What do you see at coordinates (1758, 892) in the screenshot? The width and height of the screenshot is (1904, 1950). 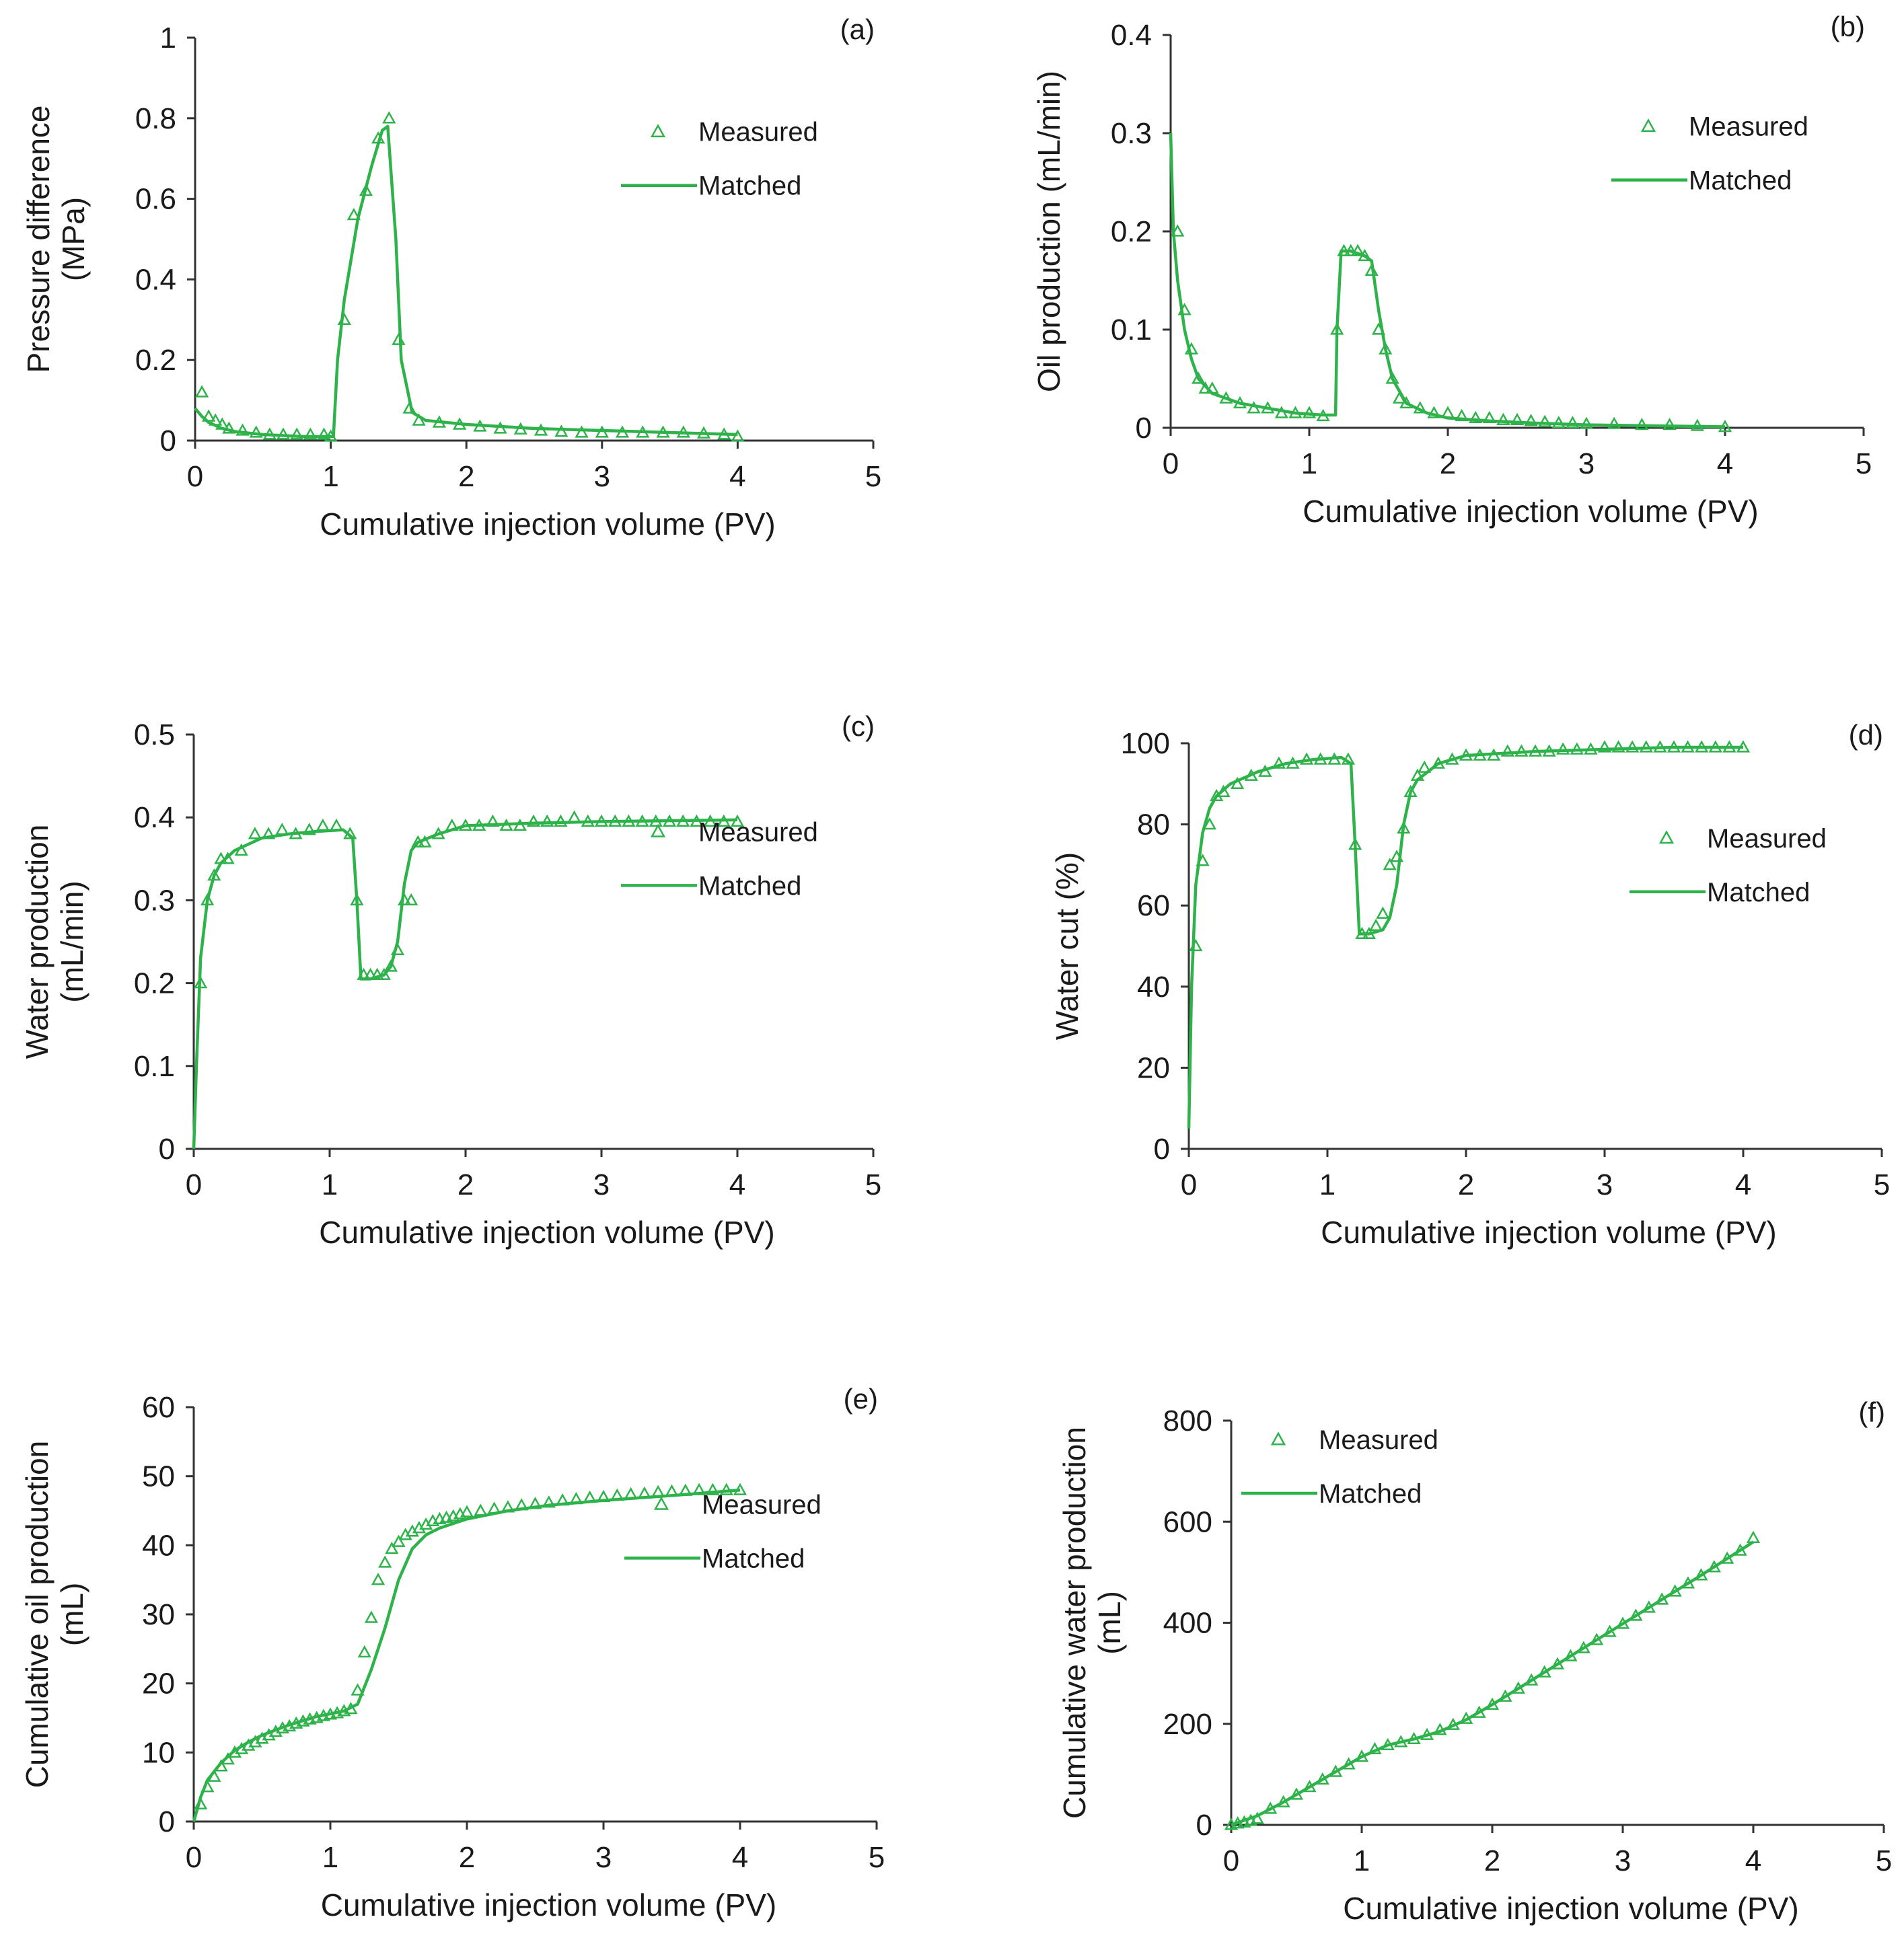 I see `legend-matched-label: Matched` at bounding box center [1758, 892].